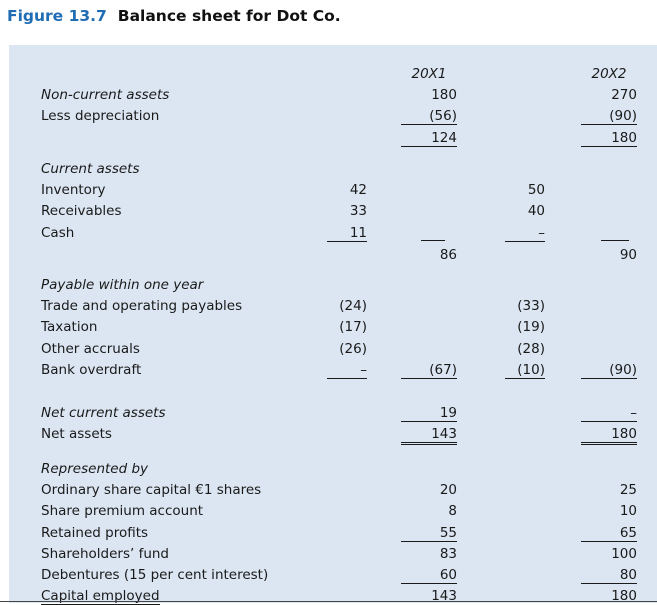  Describe the element at coordinates (100, 116) in the screenshot. I see `row-label-less-depreciation: Less depreciation` at that location.